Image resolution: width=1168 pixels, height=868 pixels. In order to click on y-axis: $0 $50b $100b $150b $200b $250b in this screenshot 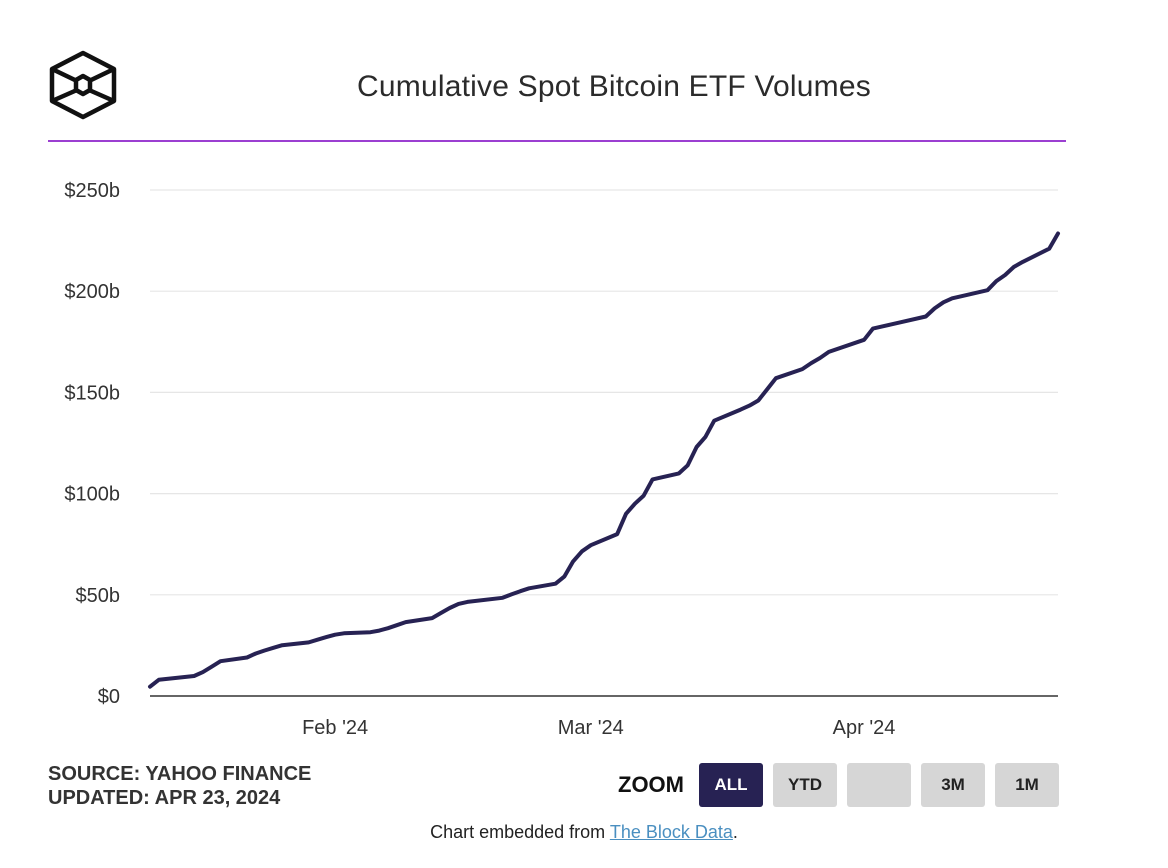, I will do `click(92, 444)`.